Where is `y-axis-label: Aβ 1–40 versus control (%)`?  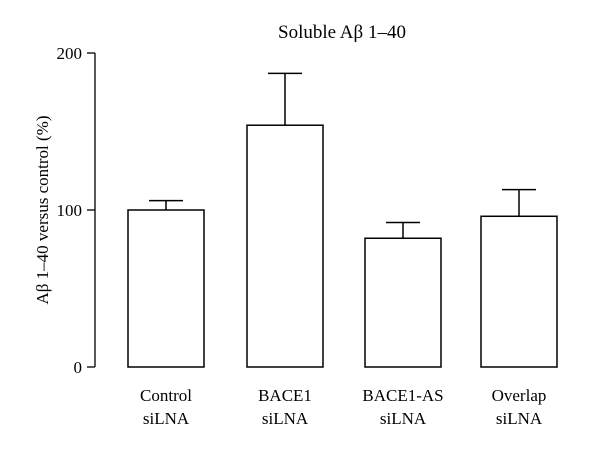 y-axis-label: Aβ 1–40 versus control (%) is located at coordinates (42, 209).